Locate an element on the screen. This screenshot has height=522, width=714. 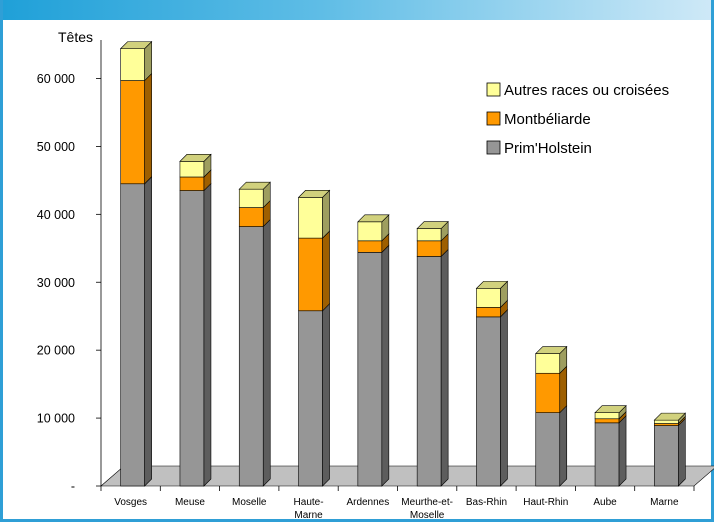
x-tick-label: Meuse is located at coordinates (190, 502).